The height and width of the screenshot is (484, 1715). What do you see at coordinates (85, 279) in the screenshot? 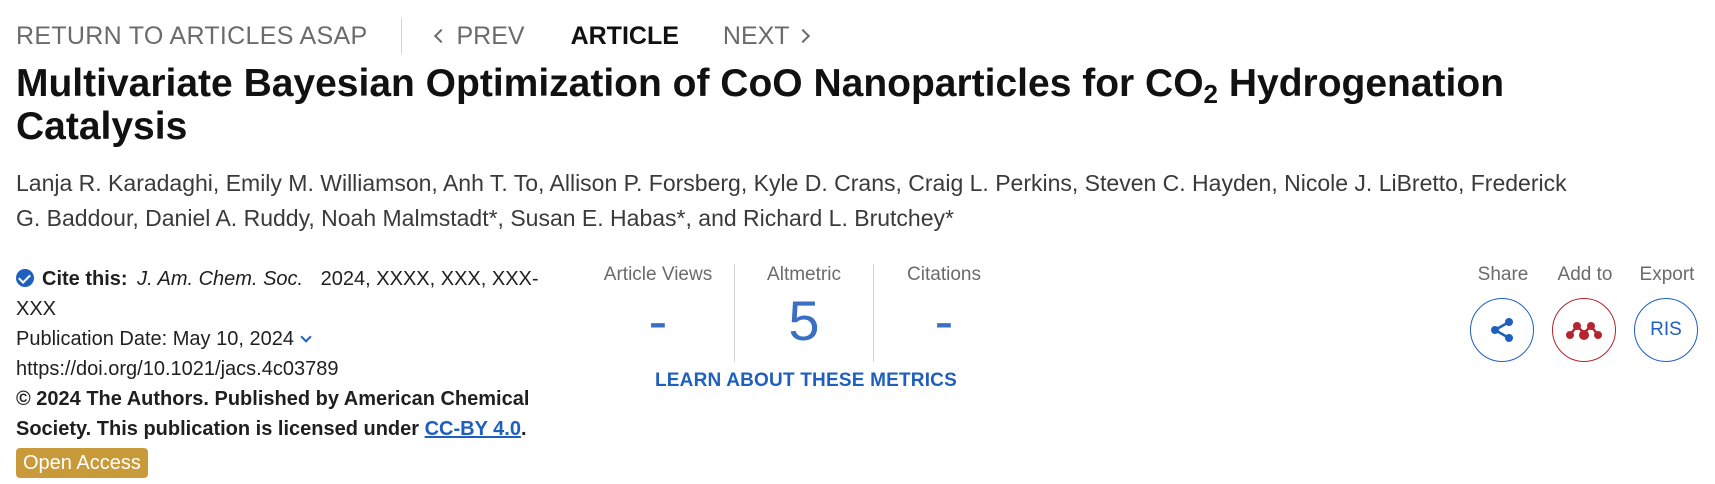
I see `cite-label: Cite this:` at bounding box center [85, 279].